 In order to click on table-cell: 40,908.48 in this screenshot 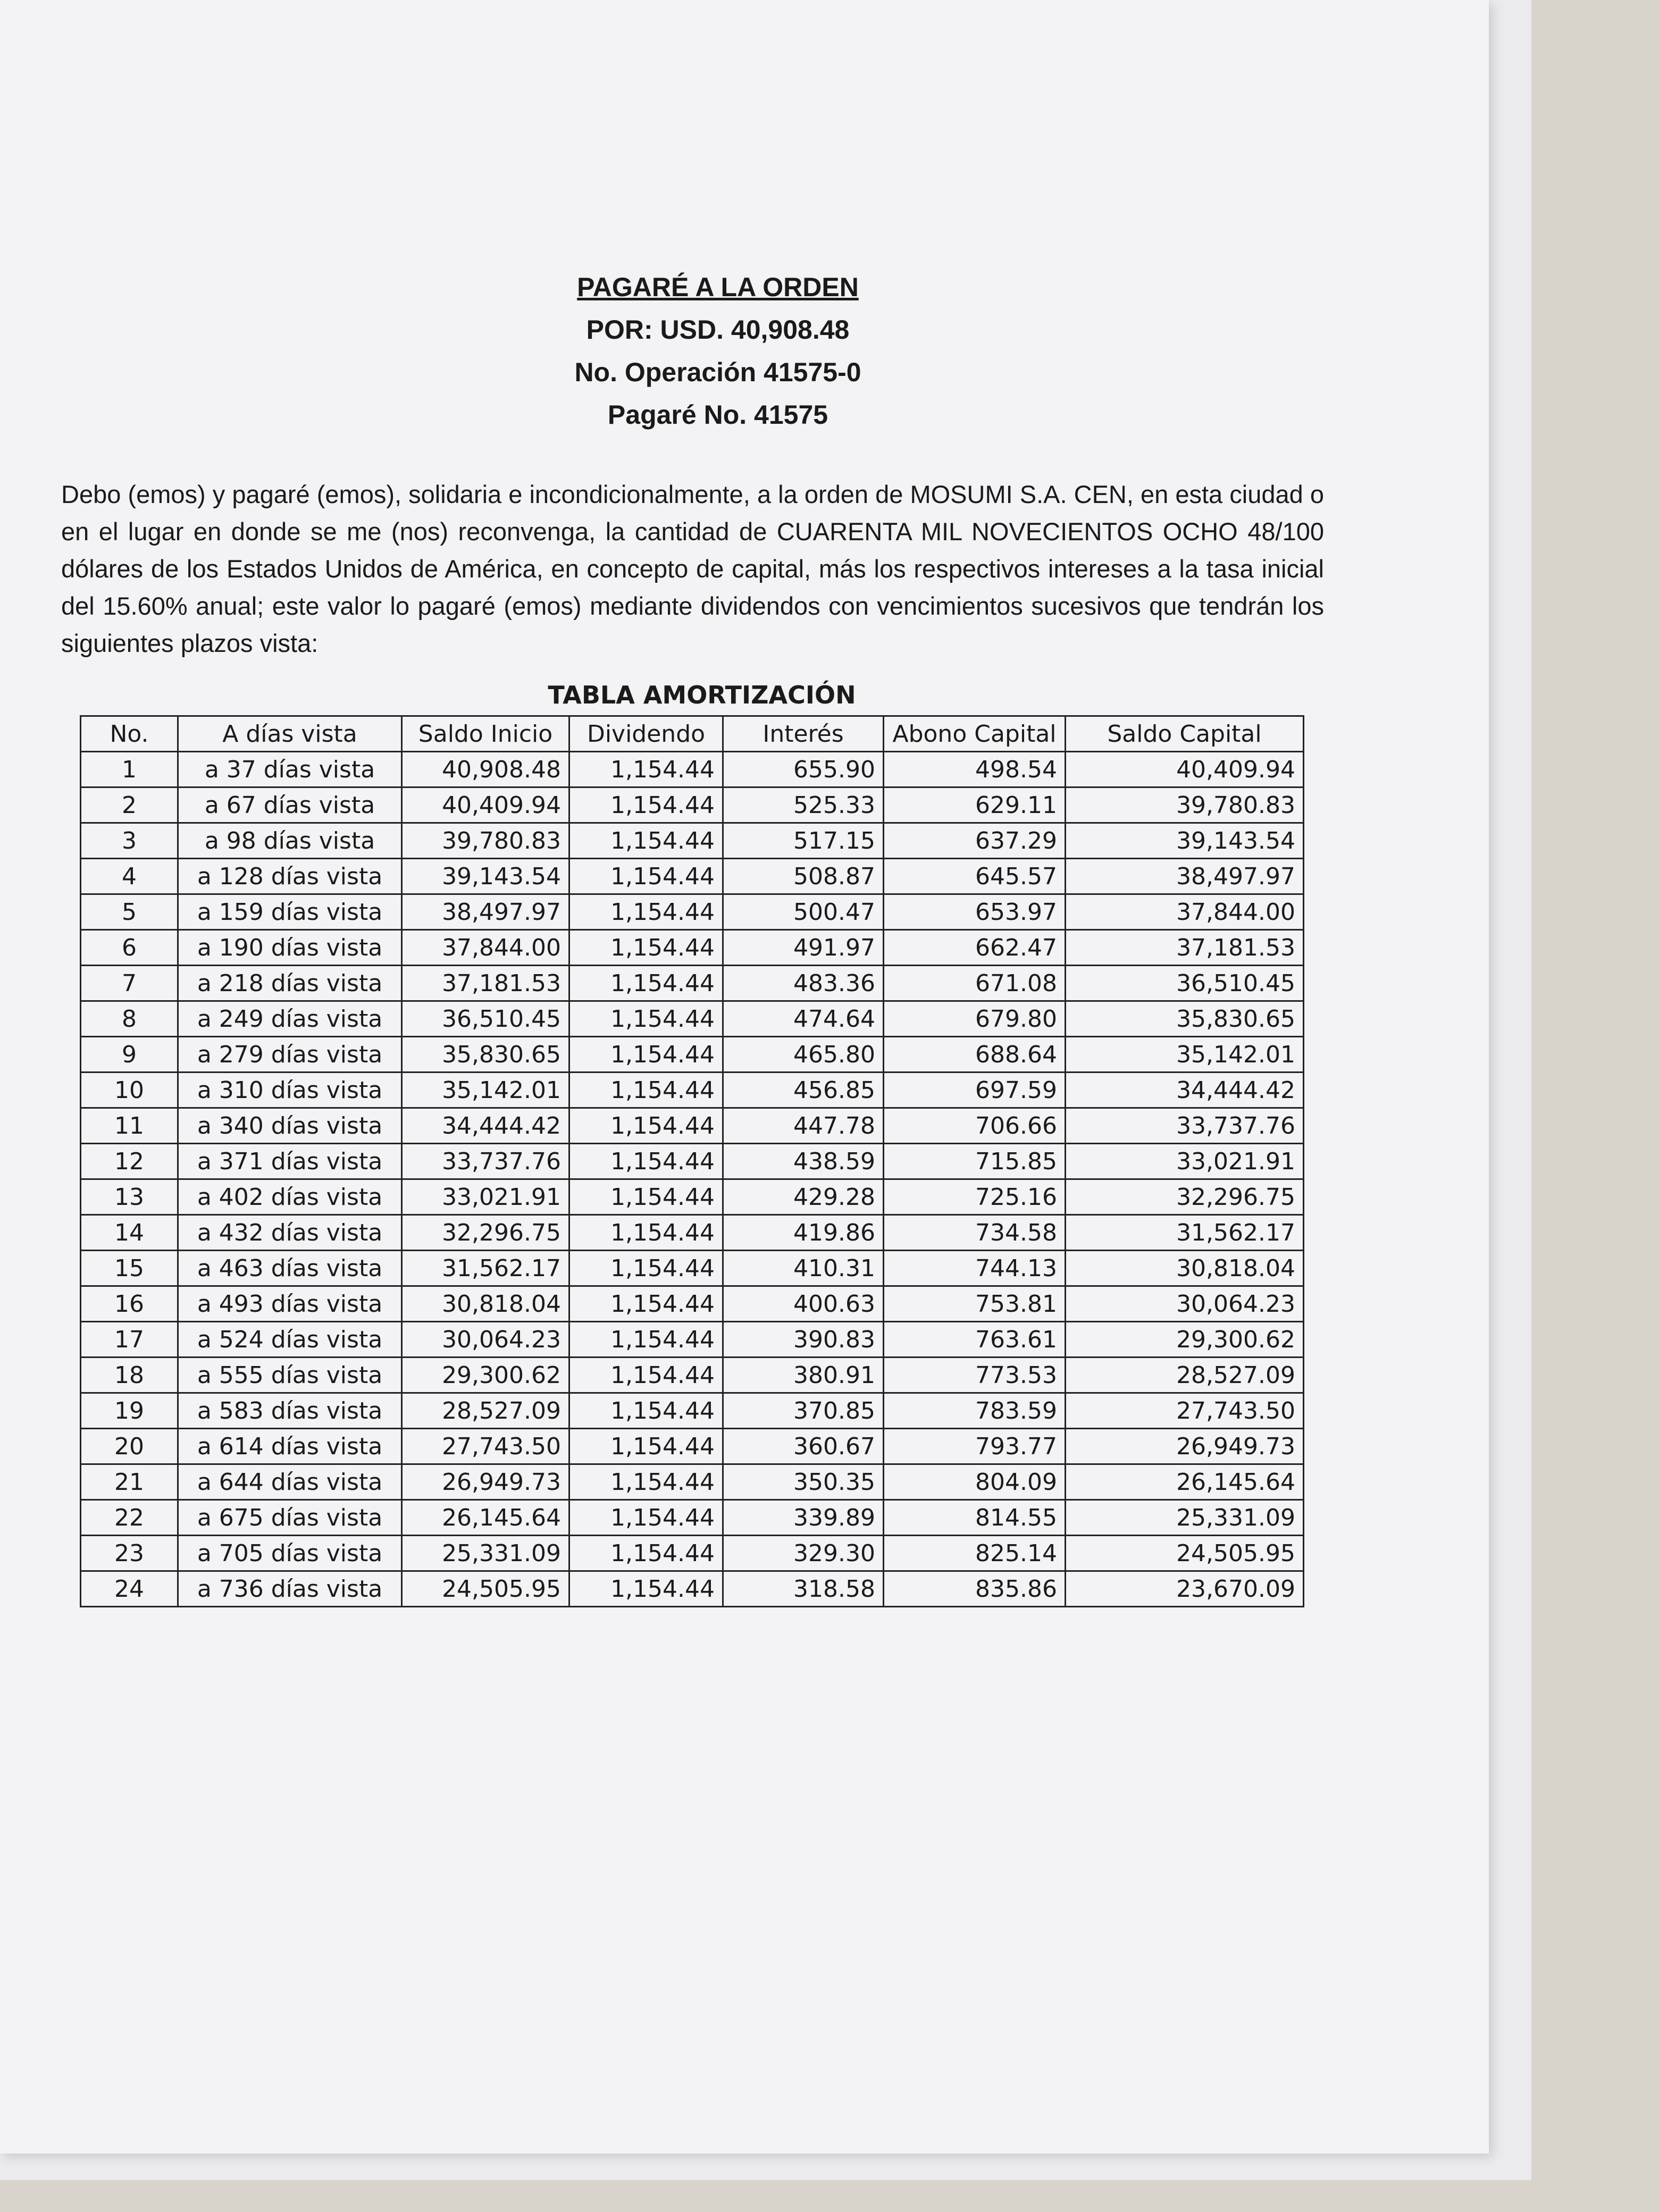, I will do `click(485, 769)`.